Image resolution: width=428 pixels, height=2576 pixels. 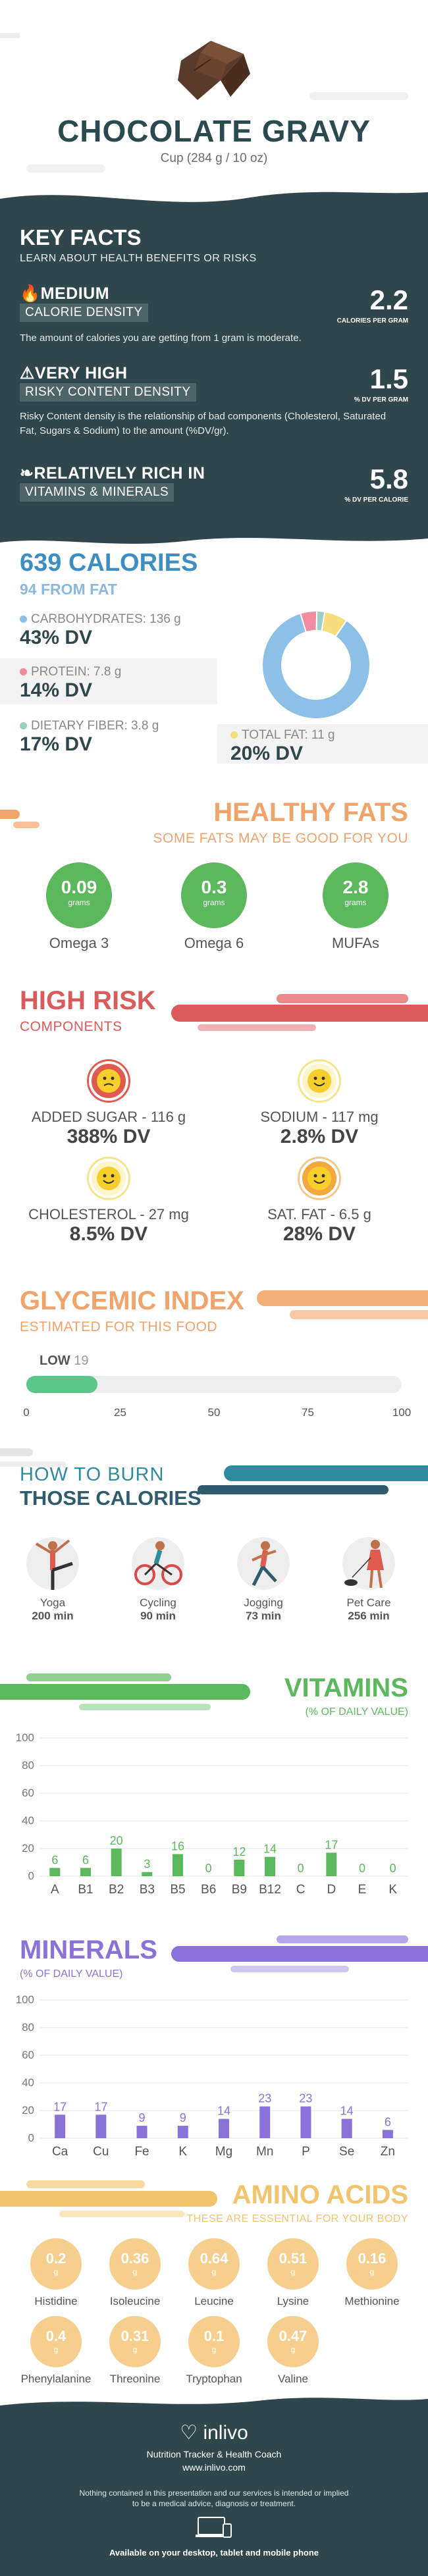 What do you see at coordinates (177, 1890) in the screenshot?
I see `vitamin-category-label: B5` at bounding box center [177, 1890].